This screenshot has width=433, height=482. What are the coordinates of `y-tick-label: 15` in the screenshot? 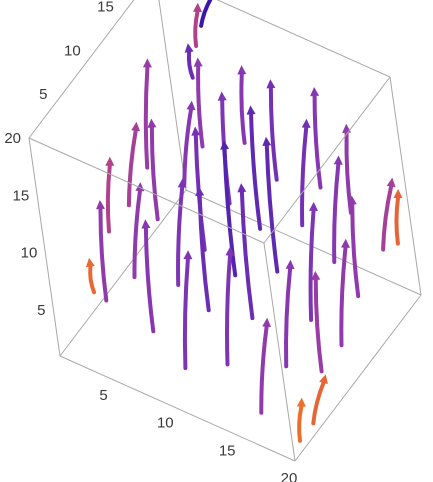 It's located at (105, 8).